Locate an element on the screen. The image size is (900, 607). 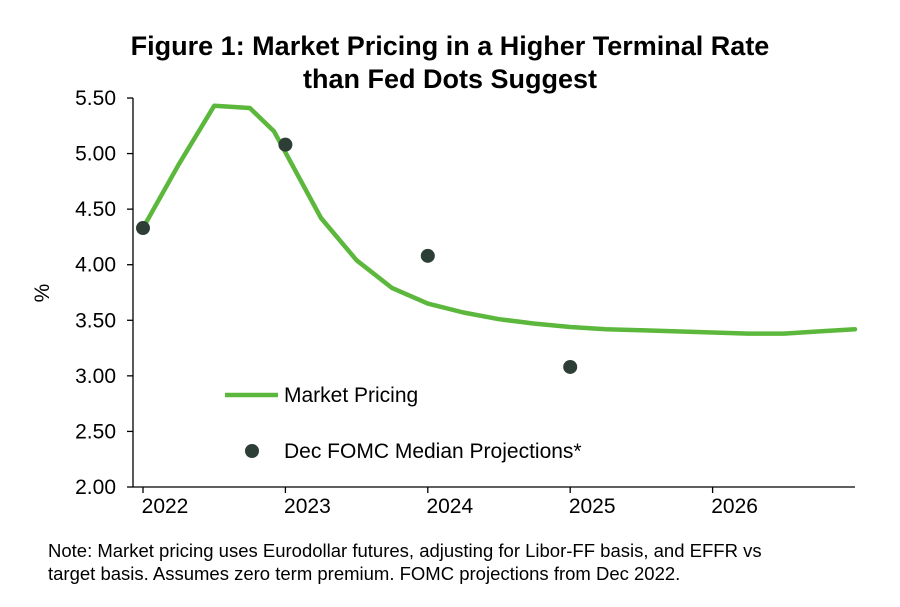
x-tick-label: 2025 is located at coordinates (592, 506).